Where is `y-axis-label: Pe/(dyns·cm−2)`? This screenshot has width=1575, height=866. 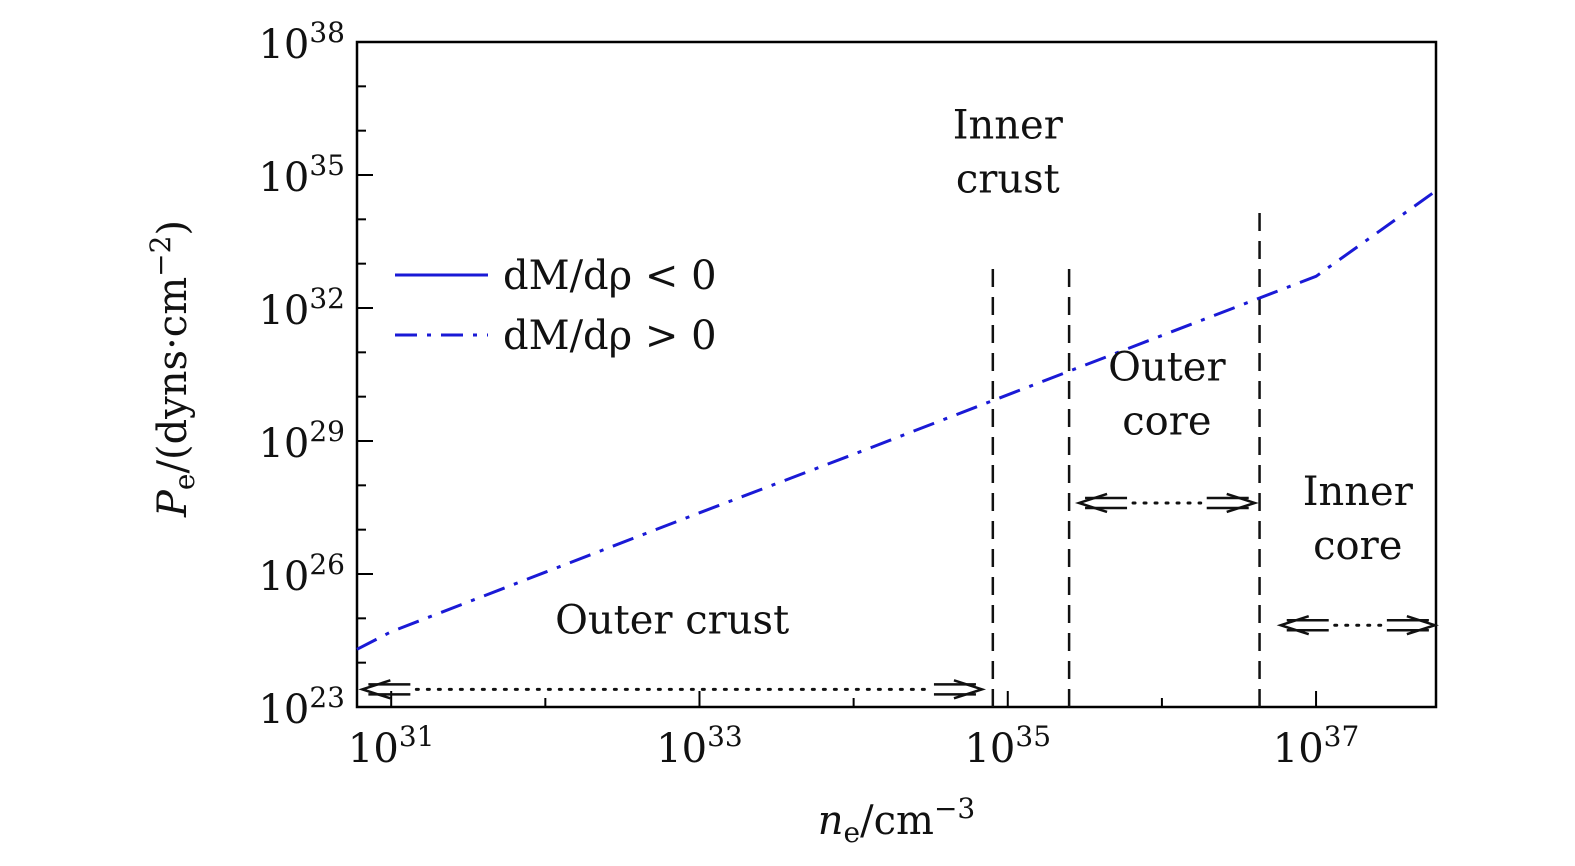
y-axis-label: Pe/(dyns·cm−2) is located at coordinates (172, 369).